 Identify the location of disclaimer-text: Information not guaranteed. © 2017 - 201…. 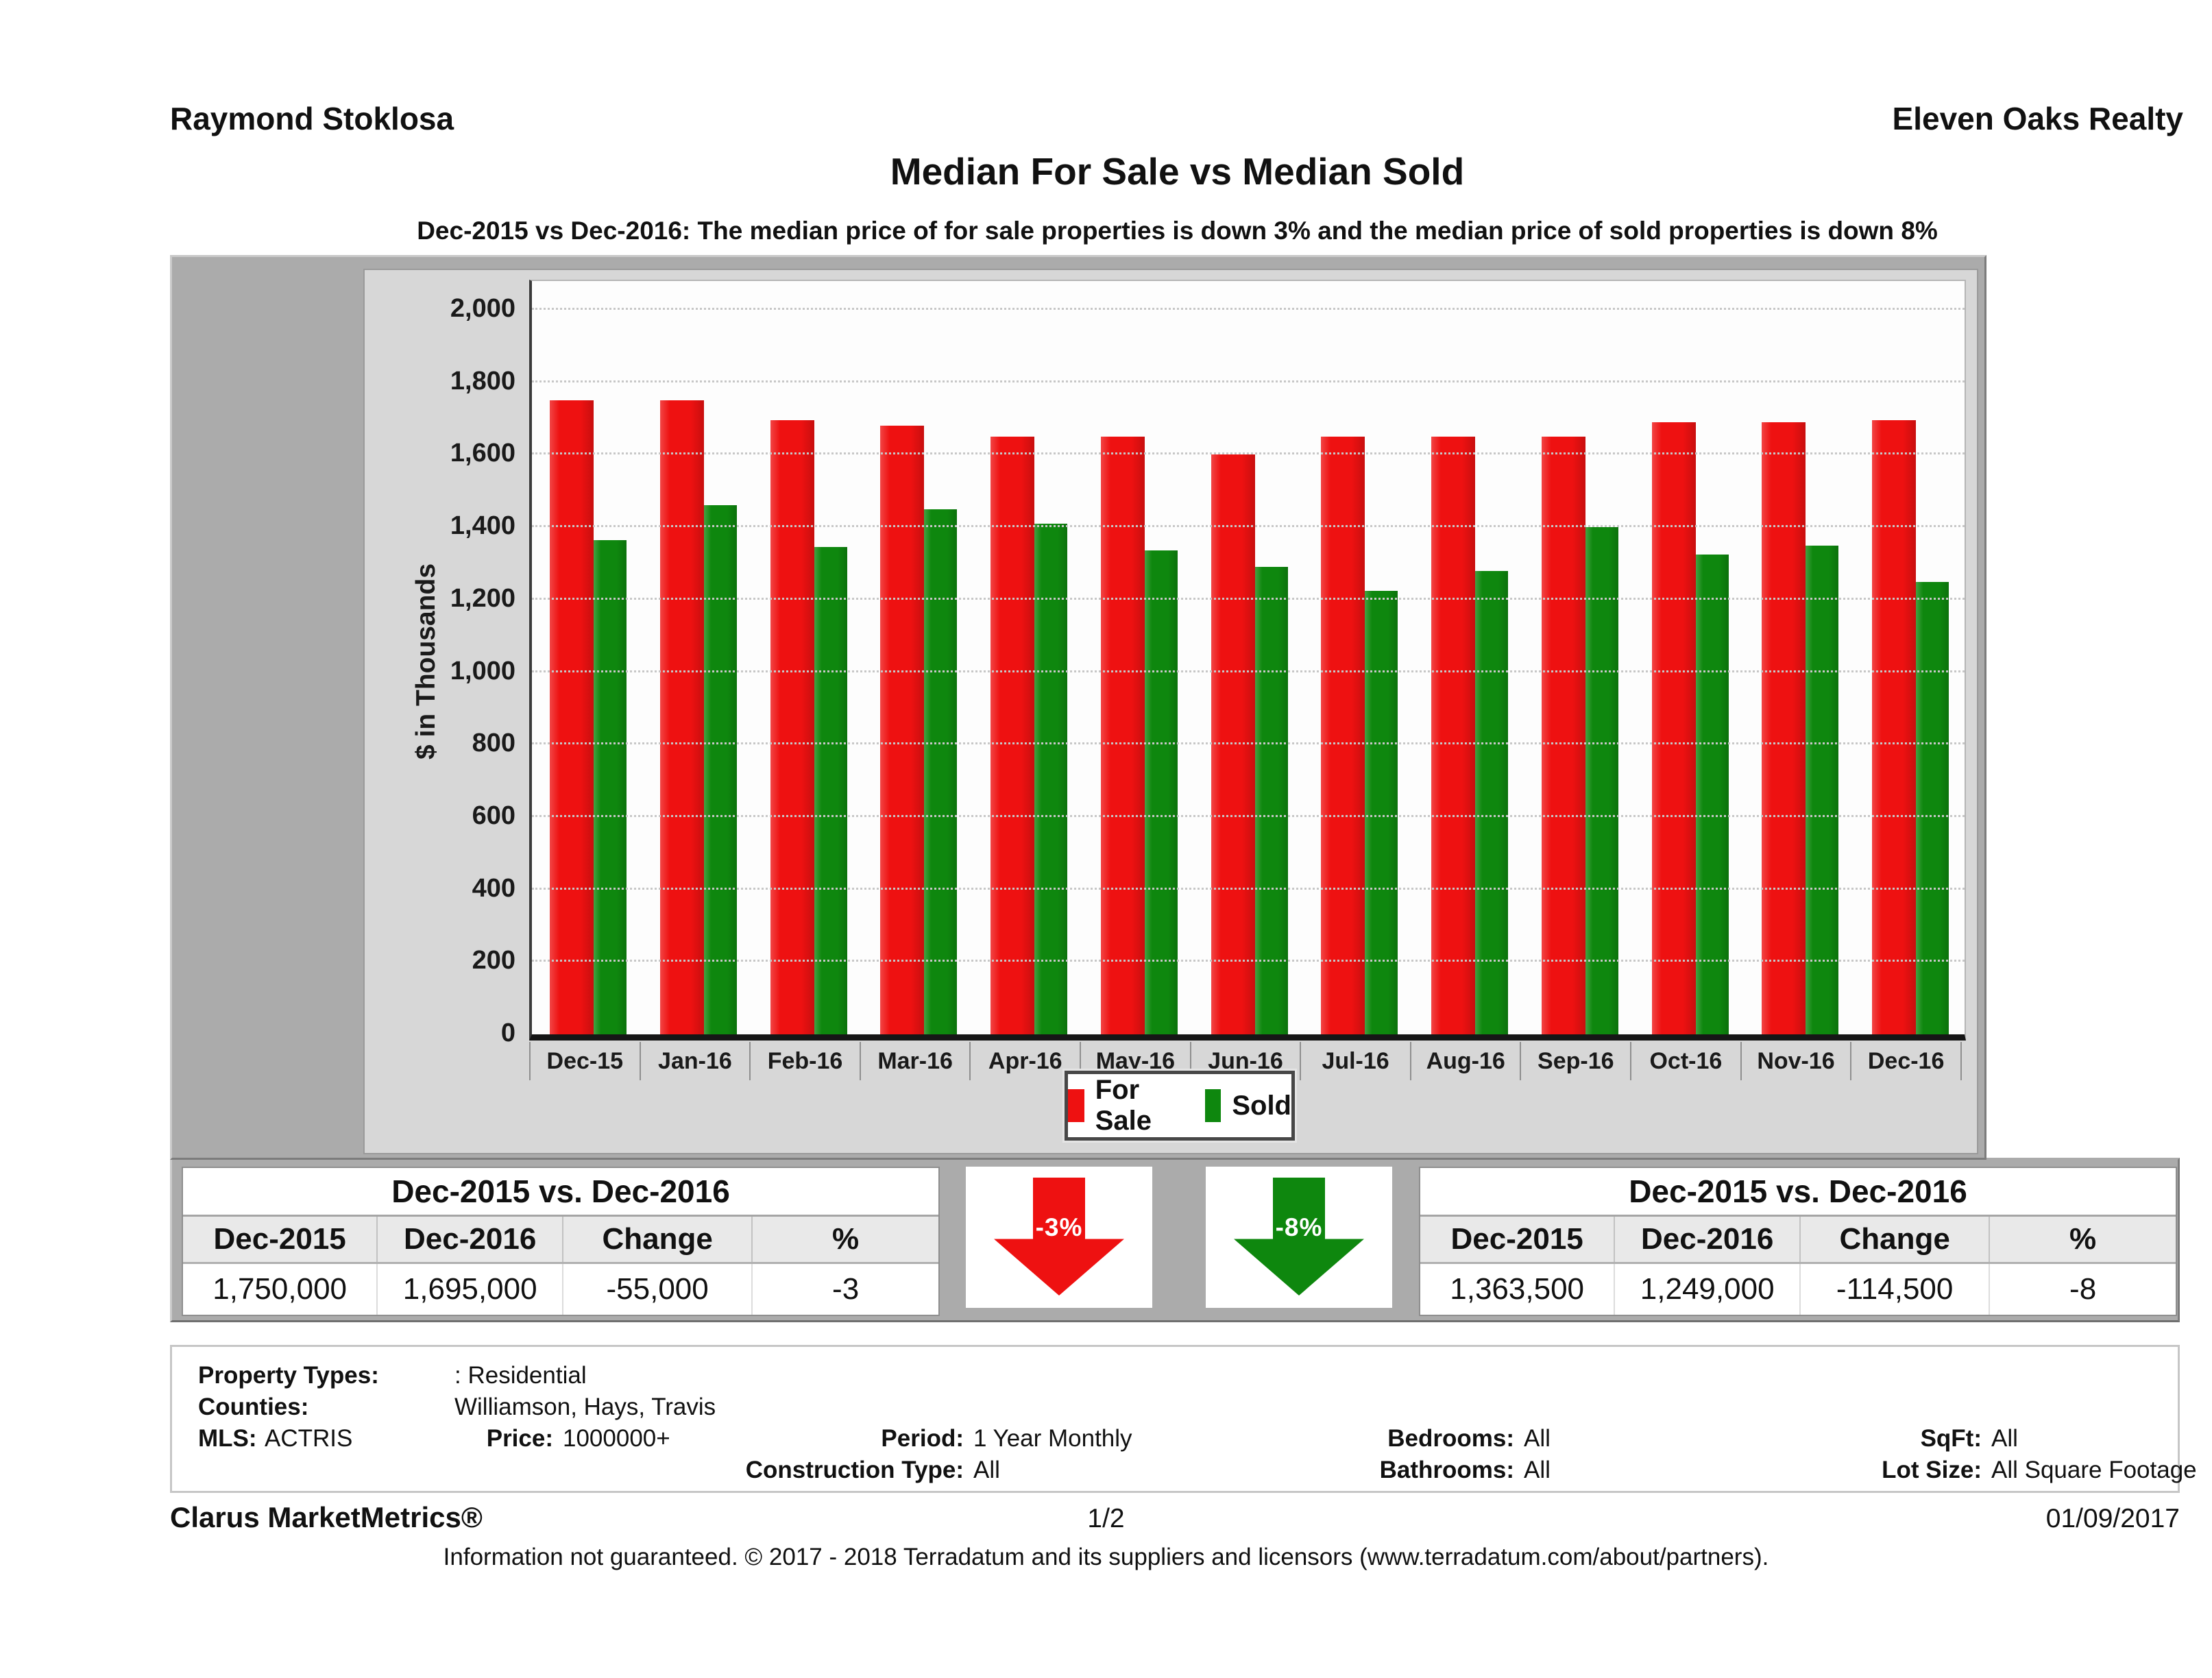
(1106, 1557).